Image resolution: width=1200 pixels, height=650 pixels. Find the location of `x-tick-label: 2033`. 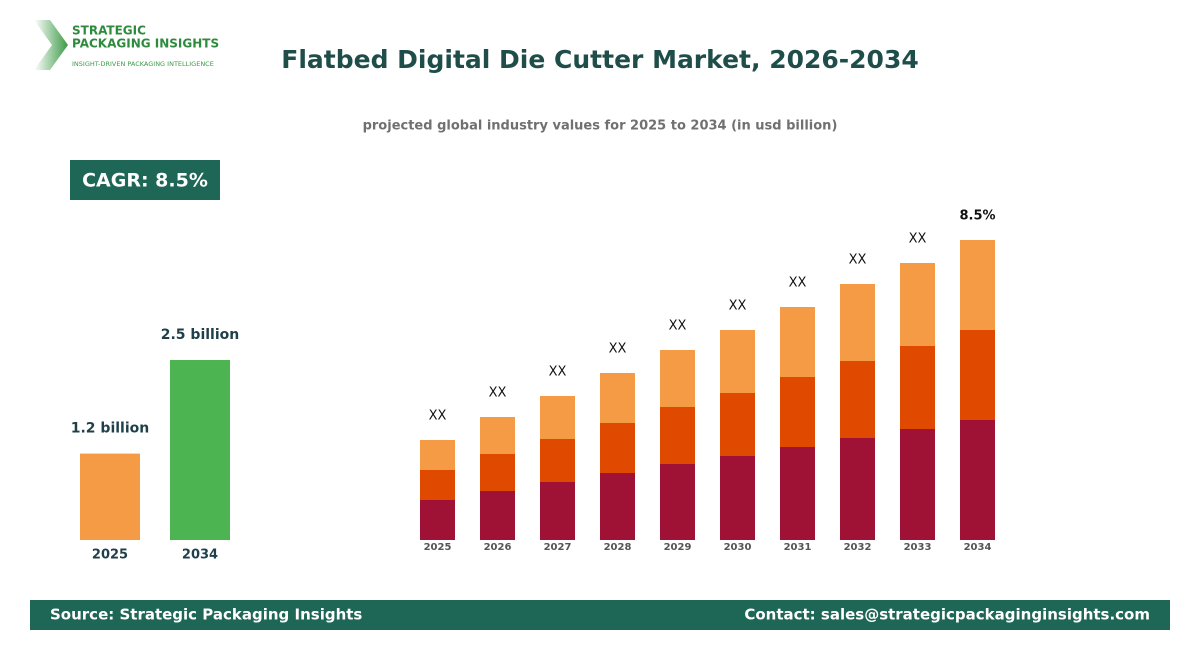

x-tick-label: 2033 is located at coordinates (918, 547).